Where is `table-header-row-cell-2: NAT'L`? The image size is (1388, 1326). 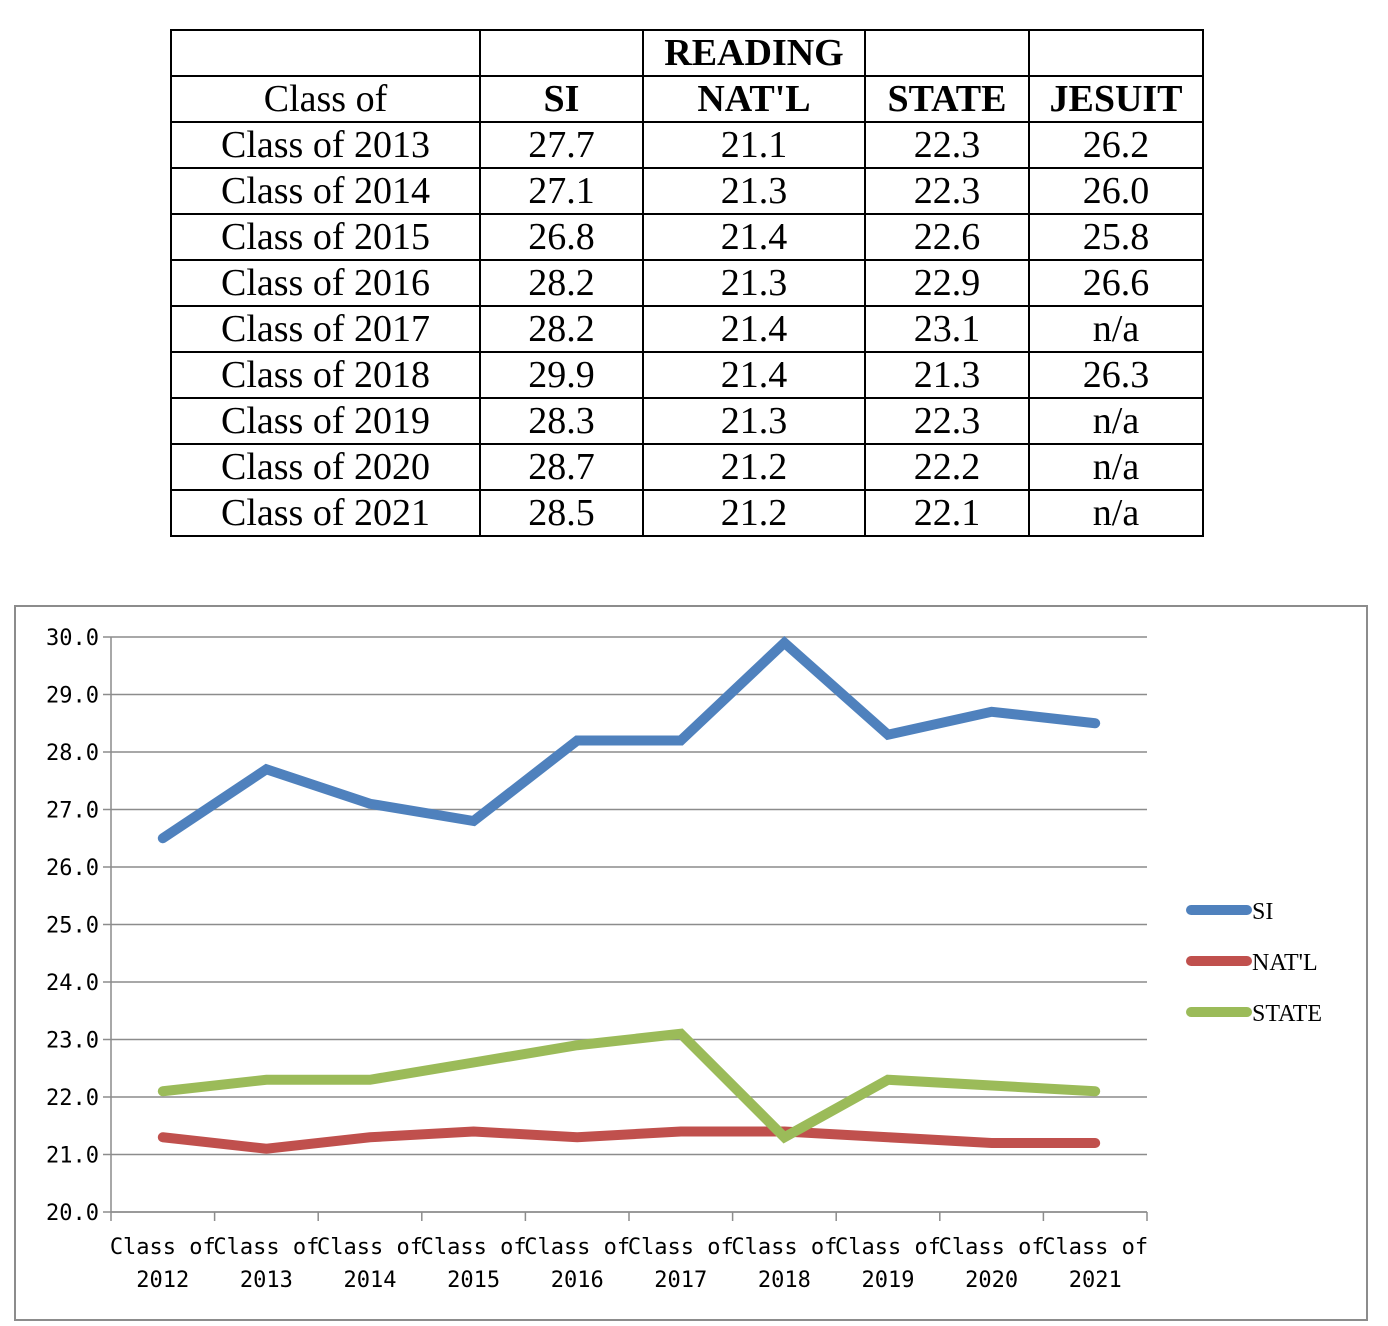 table-header-row-cell-2: NAT'L is located at coordinates (754, 99).